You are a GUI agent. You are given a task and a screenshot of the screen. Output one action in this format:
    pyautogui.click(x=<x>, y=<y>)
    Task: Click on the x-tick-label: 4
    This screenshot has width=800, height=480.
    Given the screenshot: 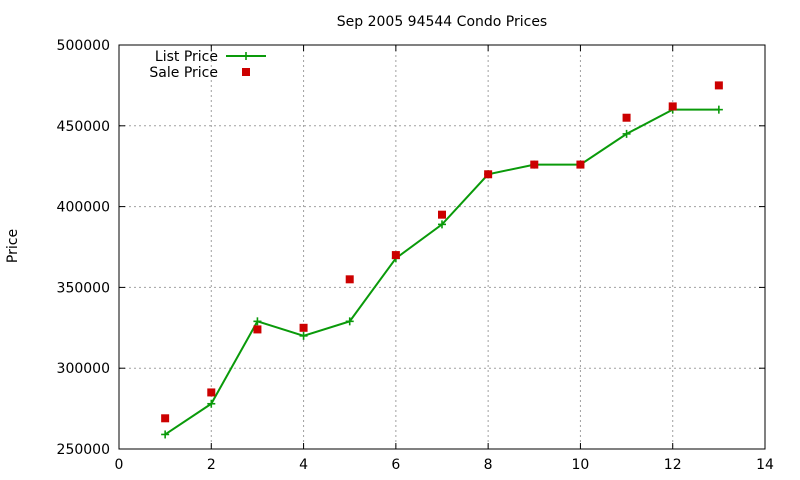 What is the action you would take?
    pyautogui.click(x=303, y=465)
    